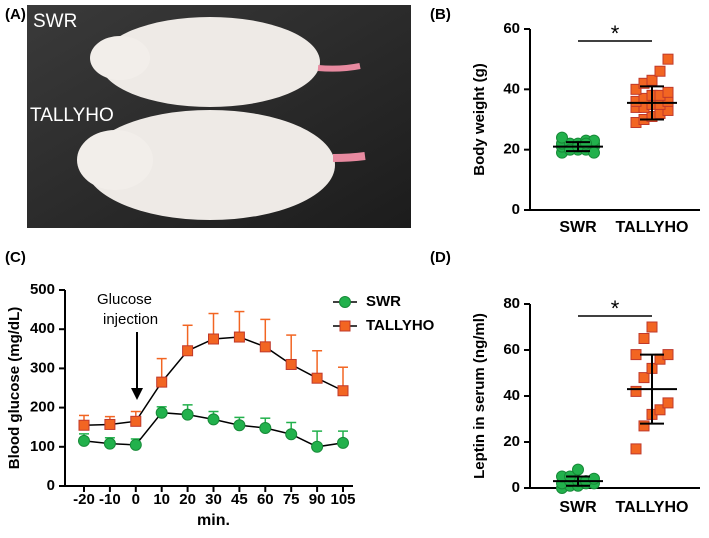 The height and width of the screenshot is (538, 709). Describe the element at coordinates (383, 301) in the screenshot. I see `legend-label: SWR` at that location.